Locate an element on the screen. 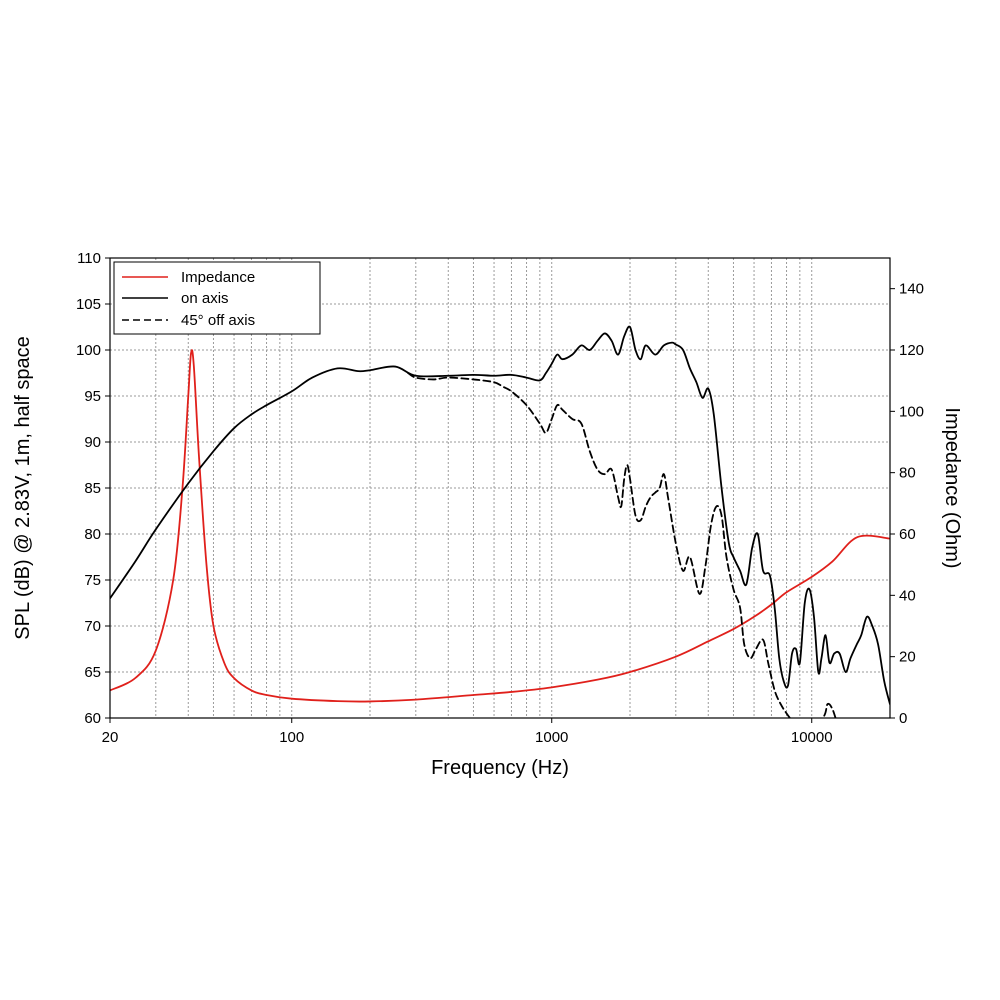 Image resolution: width=1000 pixels, height=1000 pixels. legend-label-off-axis: 45° off axis is located at coordinates (218, 320).